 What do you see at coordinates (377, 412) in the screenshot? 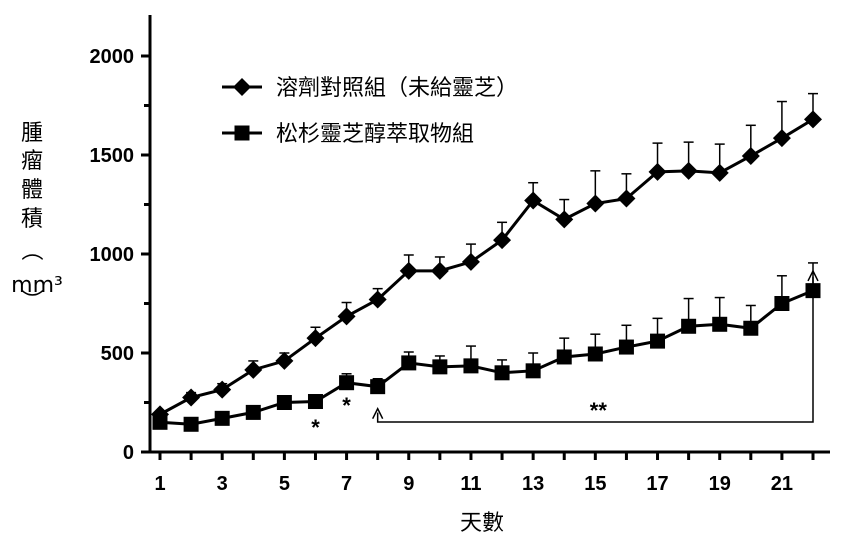
I see `bracket-arrow-left` at bounding box center [377, 412].